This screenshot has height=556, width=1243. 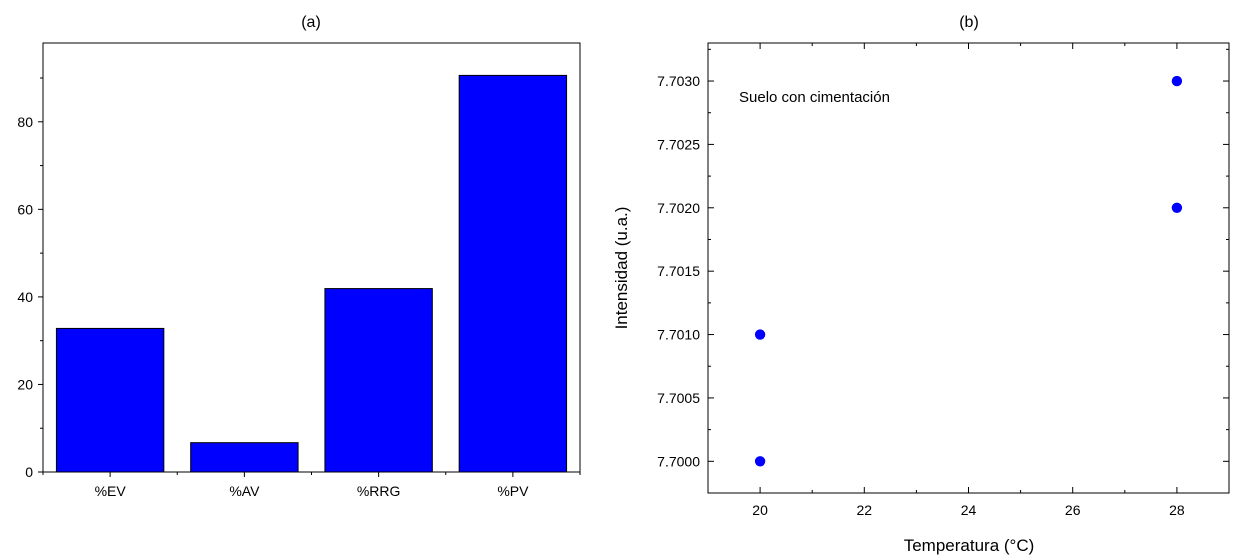 I want to click on y-tick-label: 7.7005, so click(x=678, y=398).